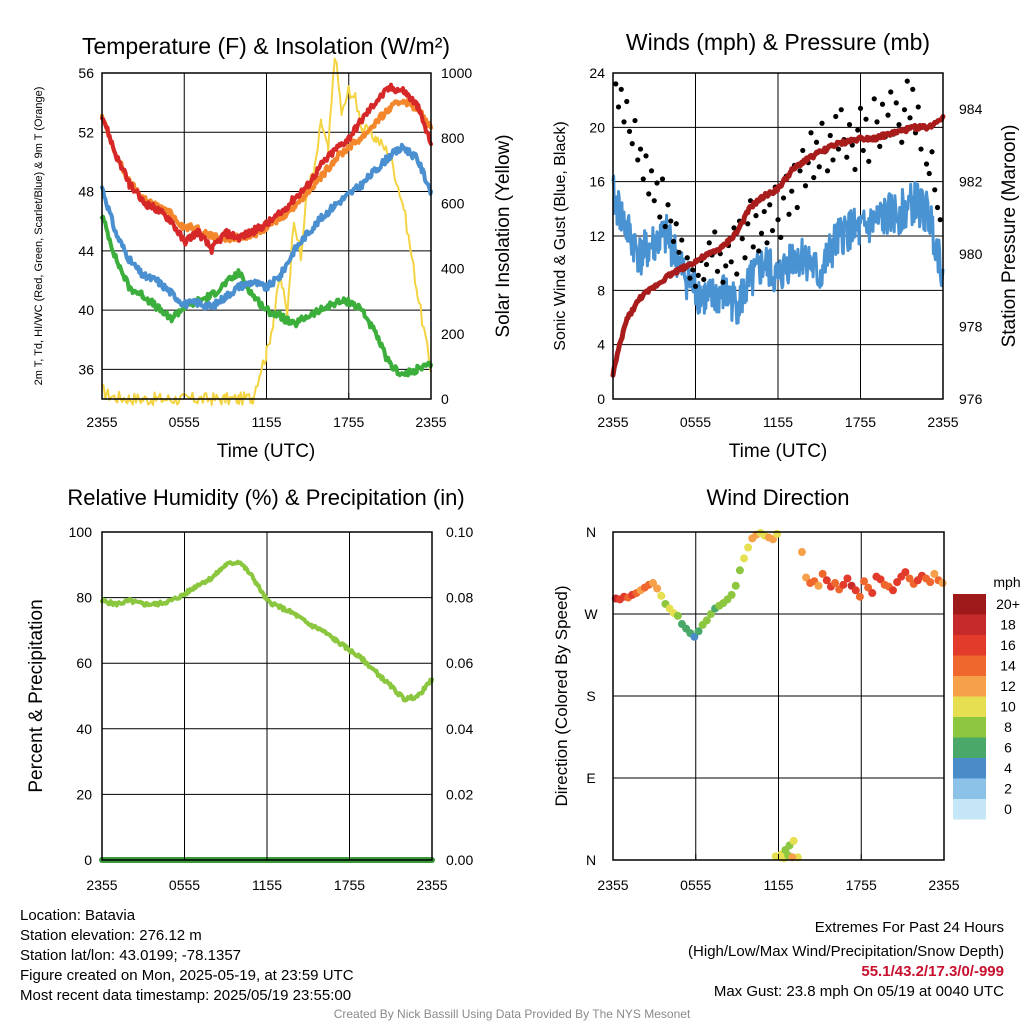  What do you see at coordinates (597, 127) in the screenshot?
I see `y-left-tick-label: 20` at bounding box center [597, 127].